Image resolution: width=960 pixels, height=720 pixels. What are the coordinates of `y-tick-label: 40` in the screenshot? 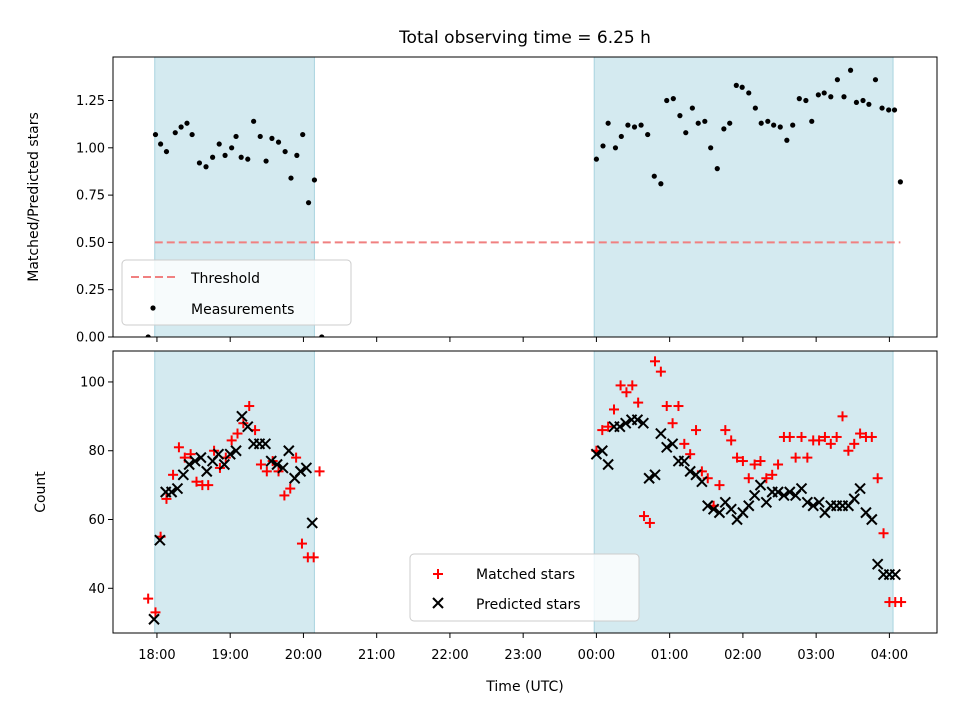 It's located at (96, 589).